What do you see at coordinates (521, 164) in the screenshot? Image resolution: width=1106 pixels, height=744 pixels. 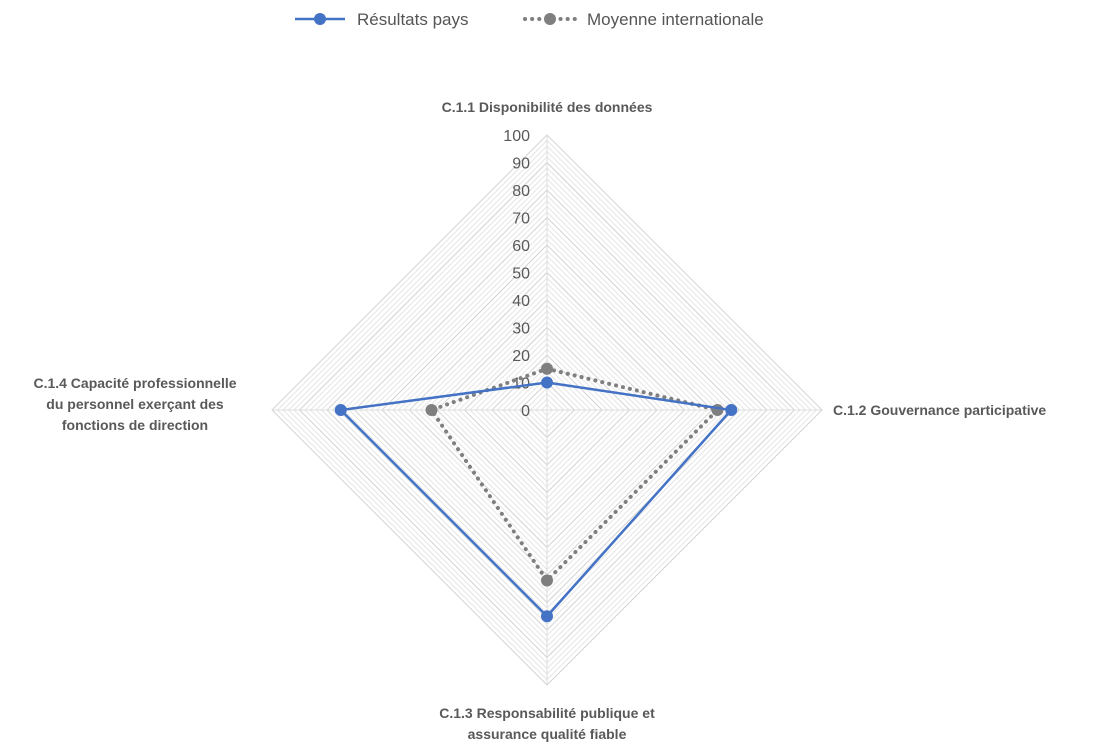 I see `tick-label: 90` at bounding box center [521, 164].